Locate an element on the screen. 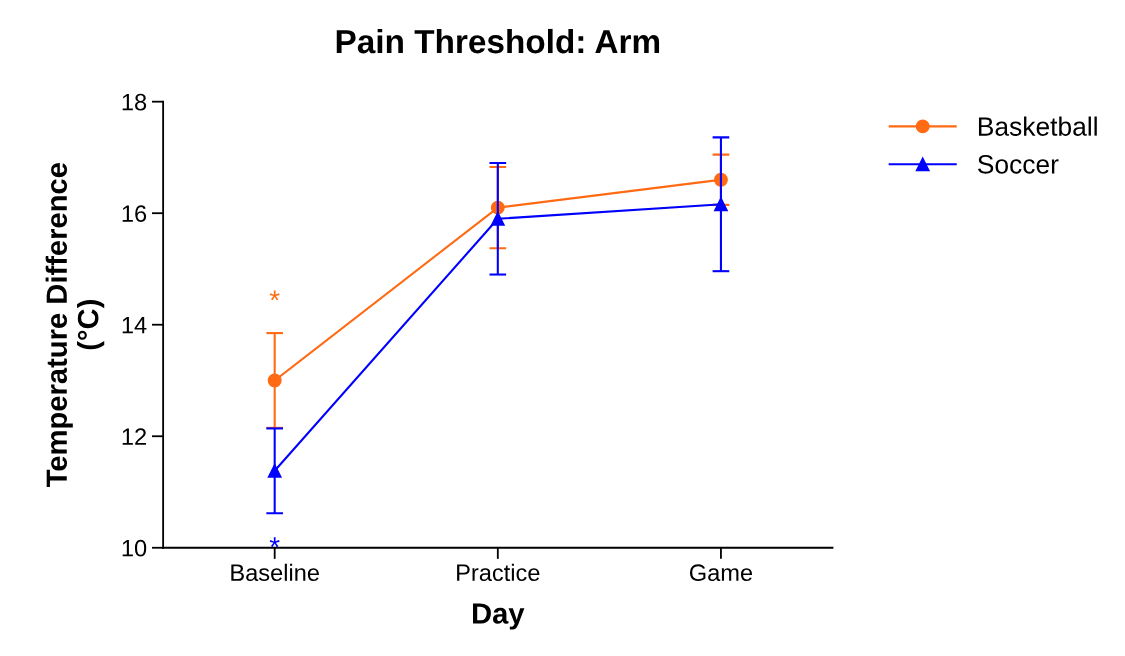  y-tick-label: 10 is located at coordinates (134, 548).